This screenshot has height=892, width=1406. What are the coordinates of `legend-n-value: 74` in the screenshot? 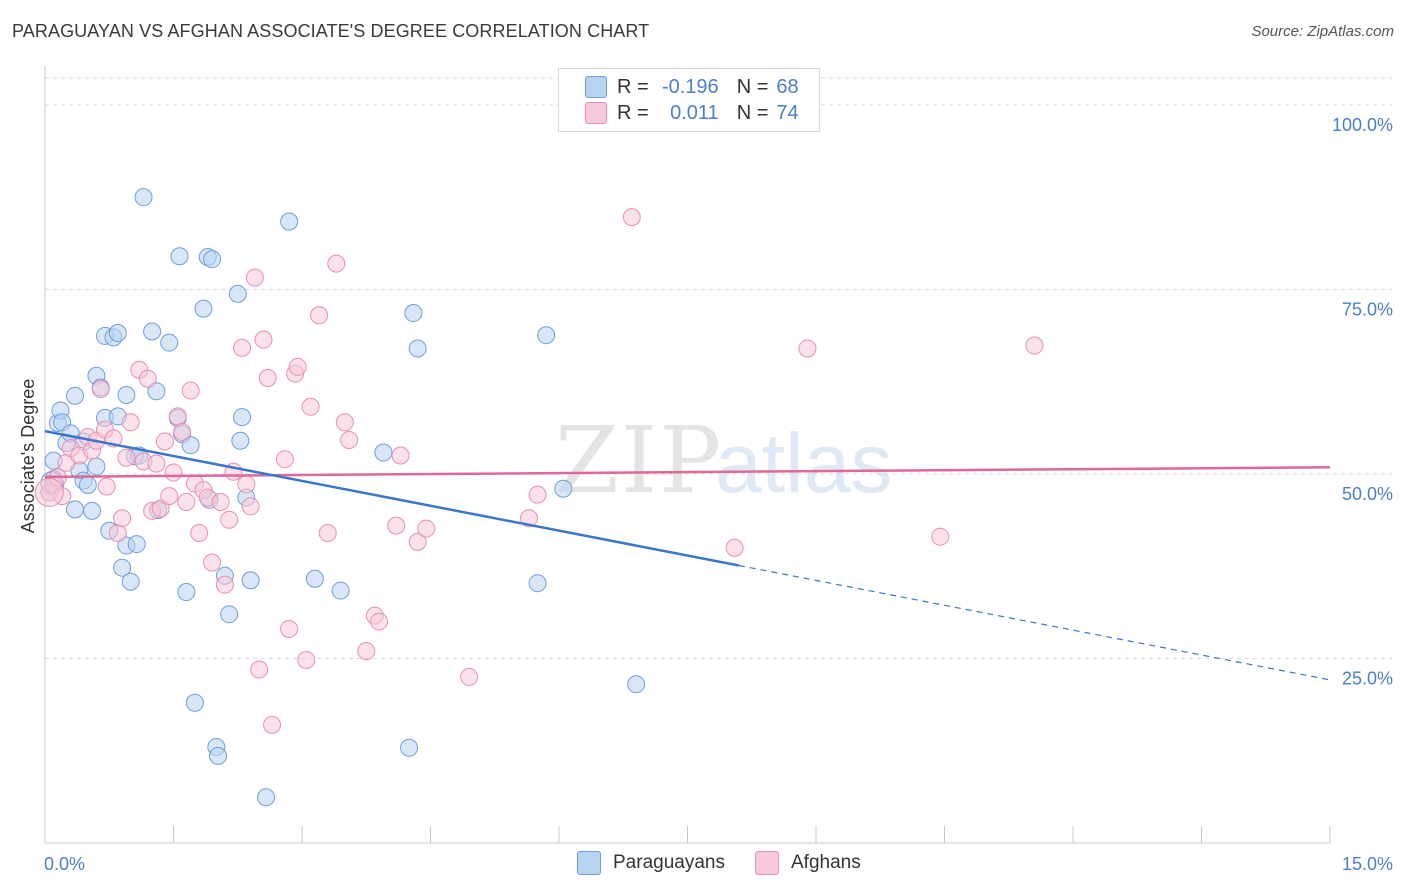 It's located at (787, 112).